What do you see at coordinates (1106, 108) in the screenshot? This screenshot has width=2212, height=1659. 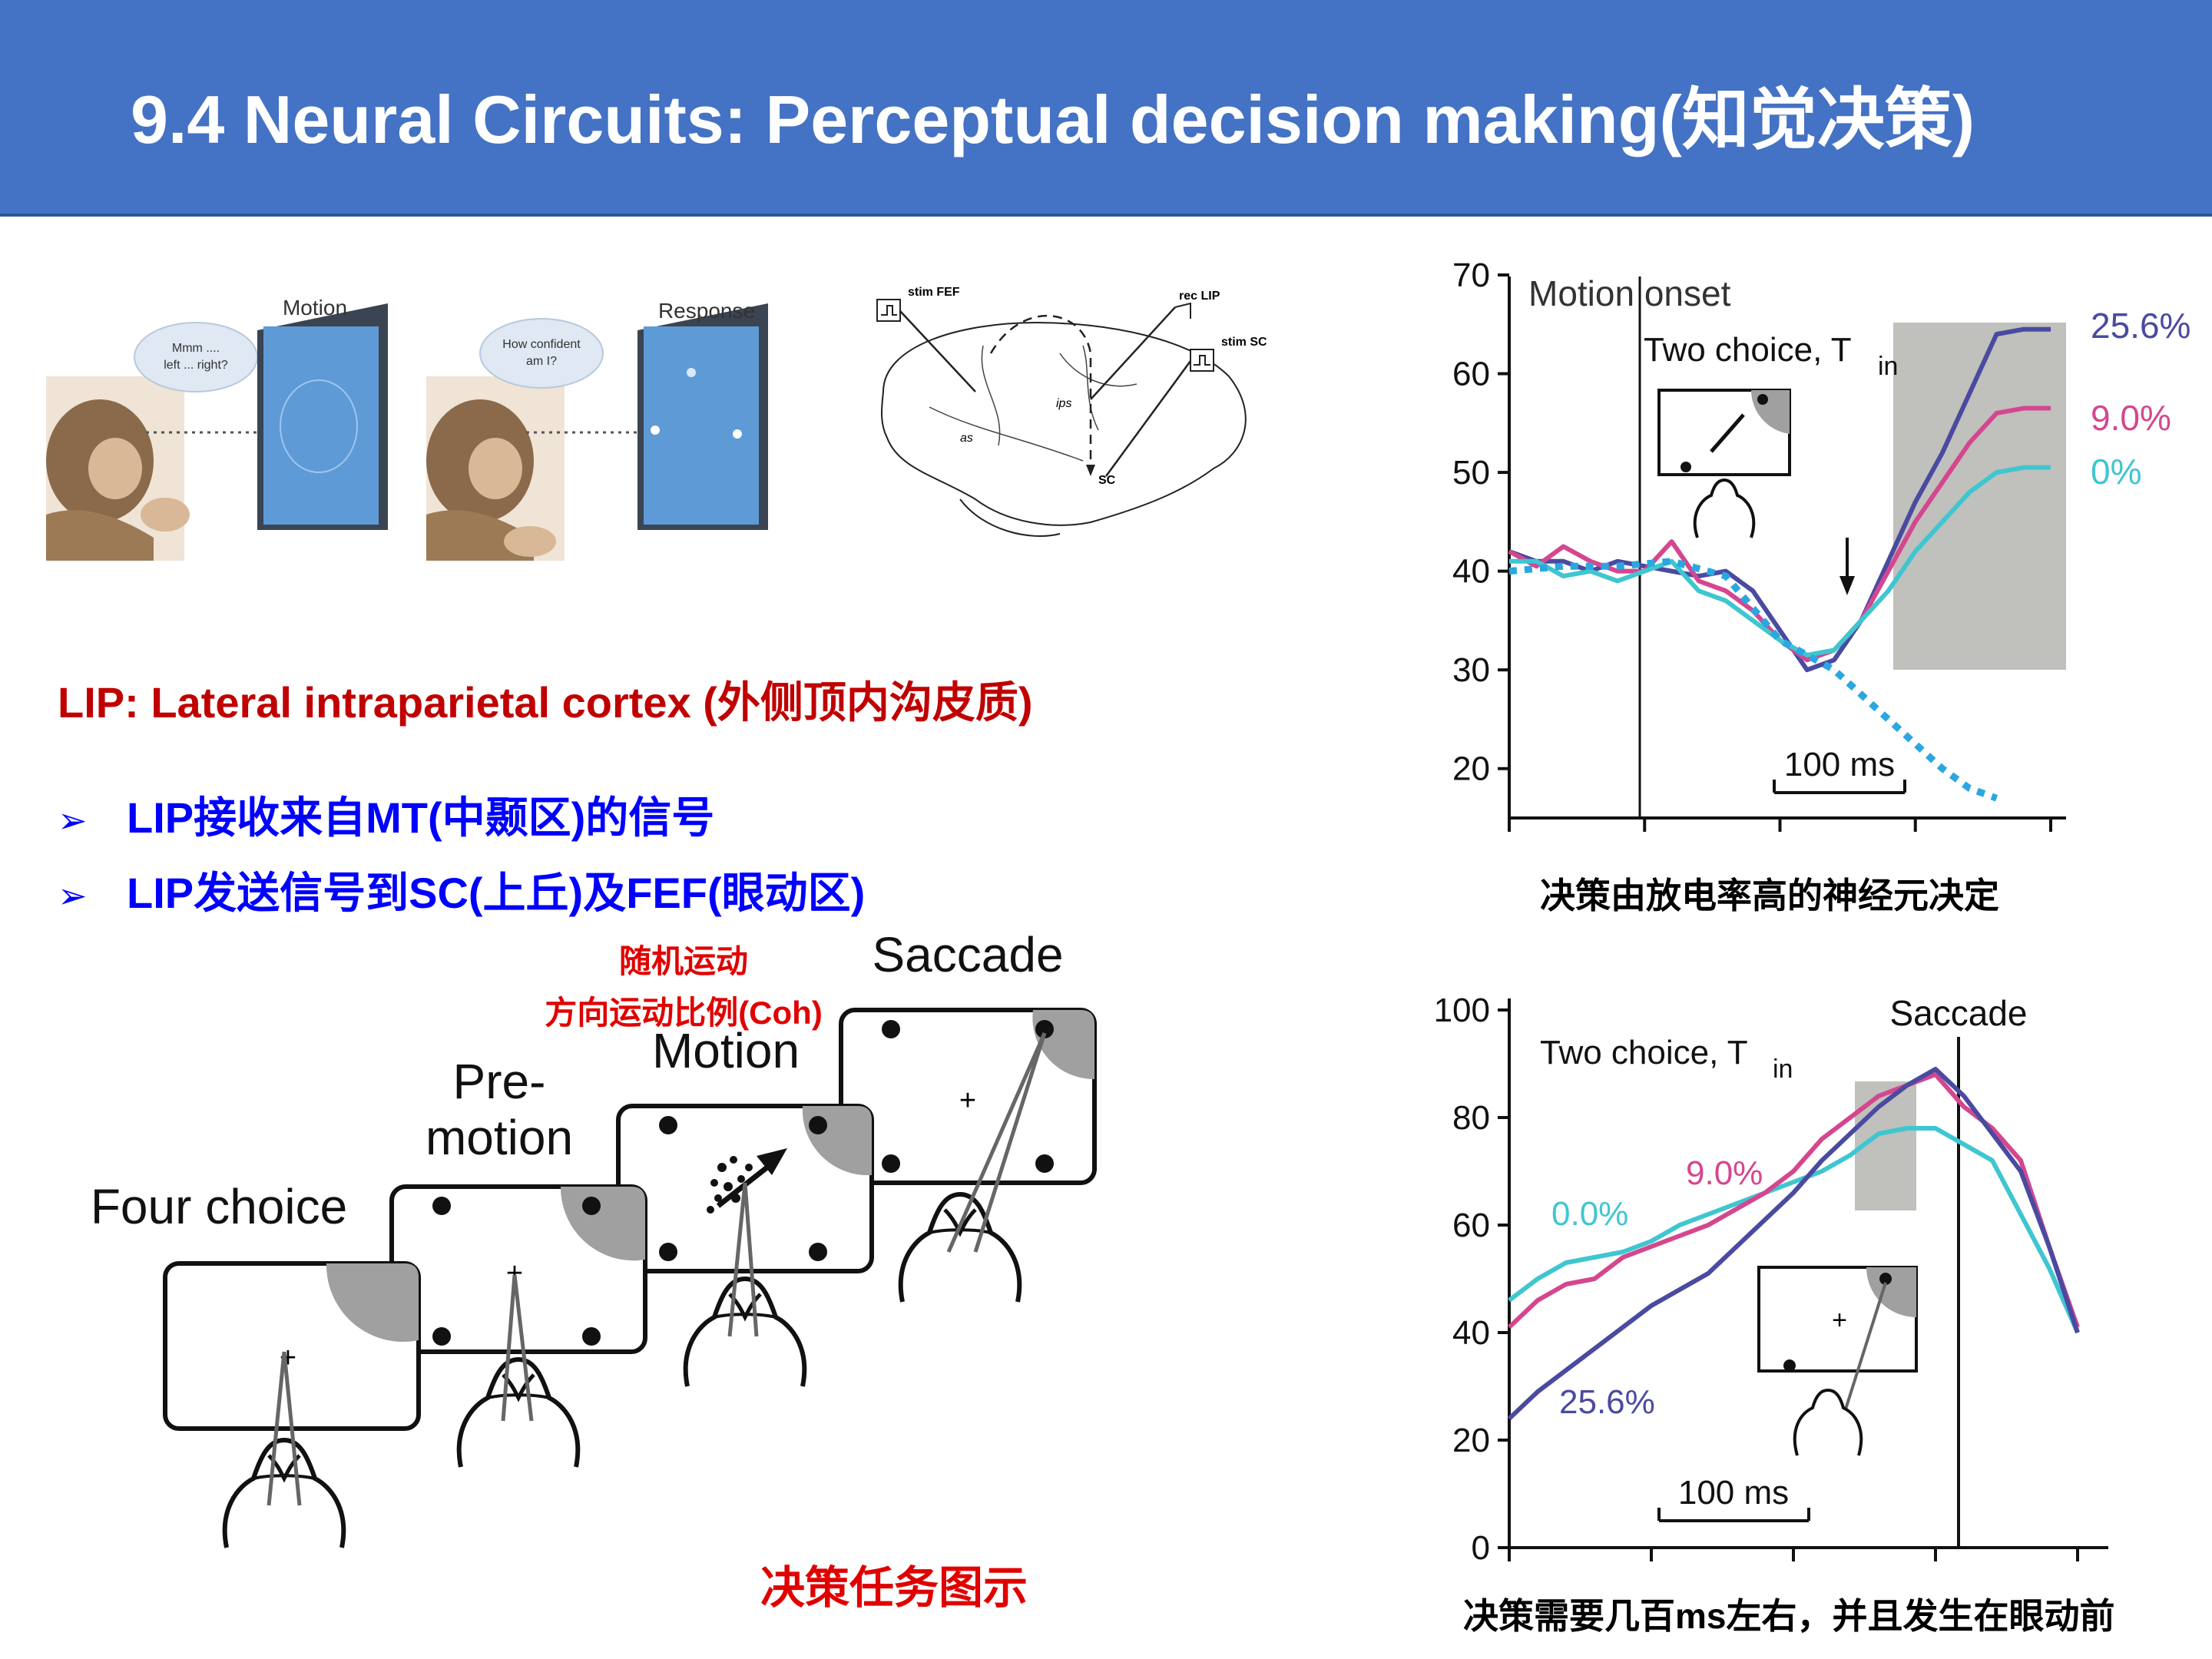 I see `title-bar` at bounding box center [1106, 108].